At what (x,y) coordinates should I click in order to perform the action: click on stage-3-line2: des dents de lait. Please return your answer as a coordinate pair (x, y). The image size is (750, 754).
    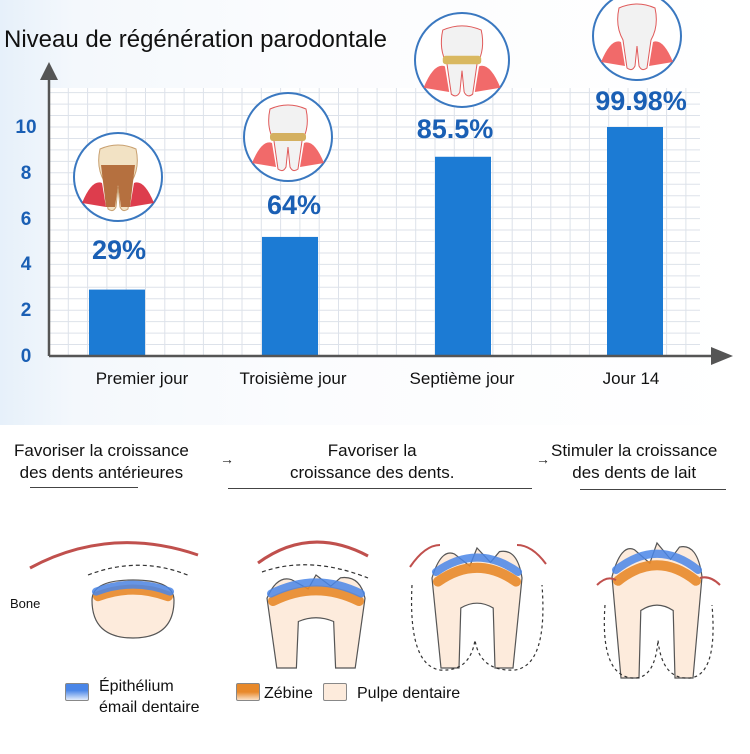
    Looking at the image, I should click on (634, 472).